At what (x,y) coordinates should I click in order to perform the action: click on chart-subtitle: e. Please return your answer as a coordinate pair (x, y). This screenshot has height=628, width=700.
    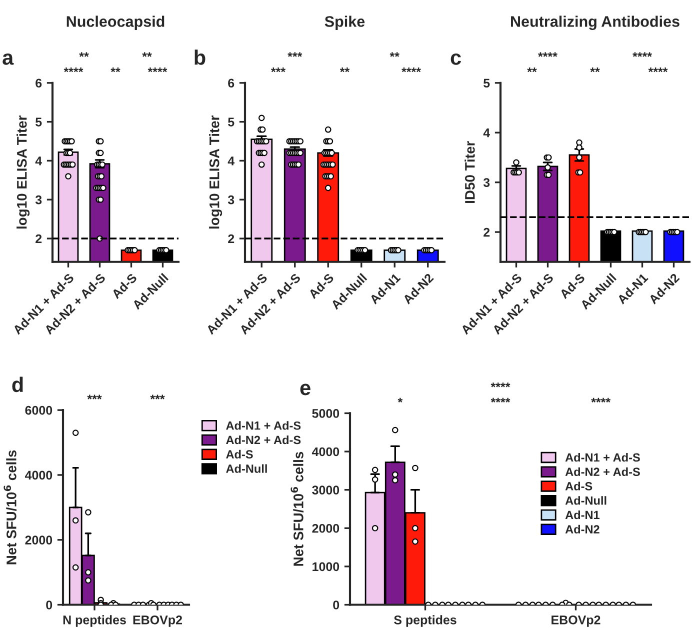
    Looking at the image, I should click on (305, 390).